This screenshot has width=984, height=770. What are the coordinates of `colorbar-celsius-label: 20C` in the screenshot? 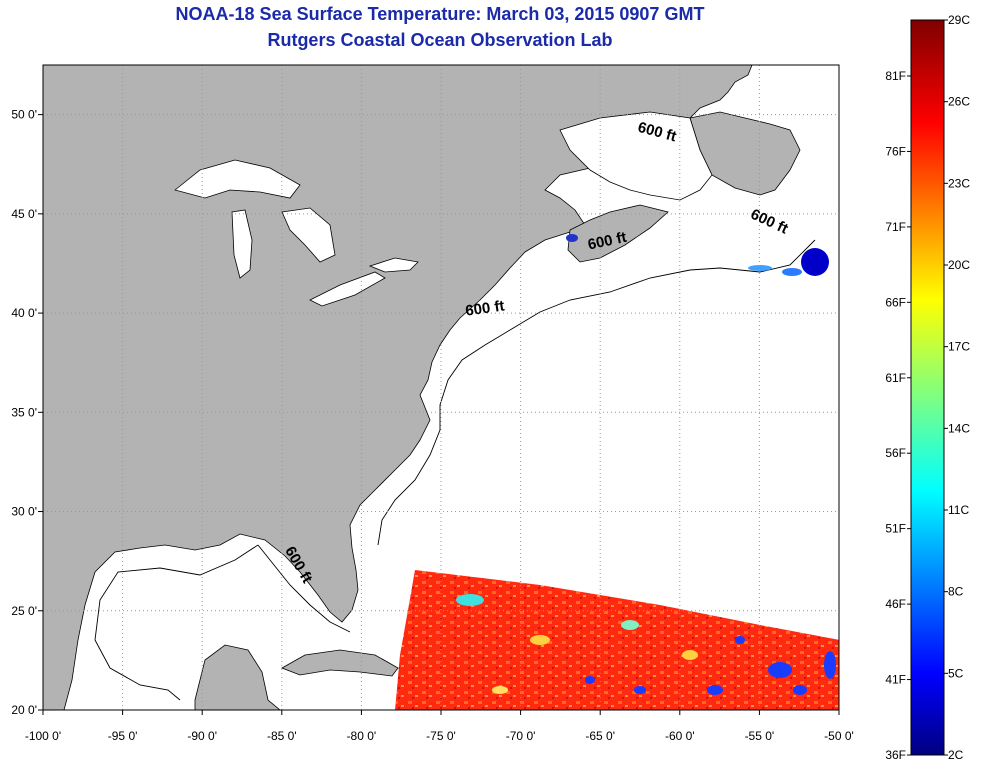 It's located at (959, 265).